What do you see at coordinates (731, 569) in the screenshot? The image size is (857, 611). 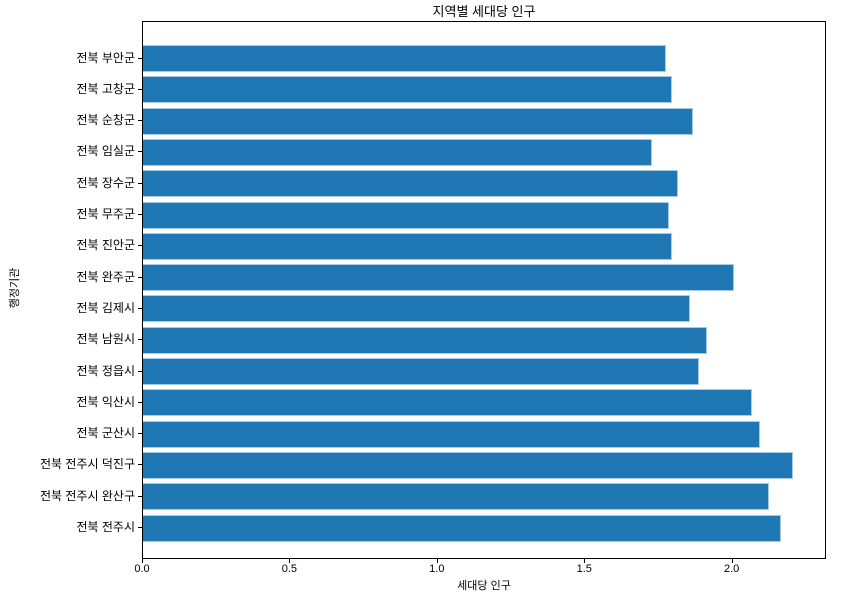 I see `x-tick-label: 2.0` at bounding box center [731, 569].